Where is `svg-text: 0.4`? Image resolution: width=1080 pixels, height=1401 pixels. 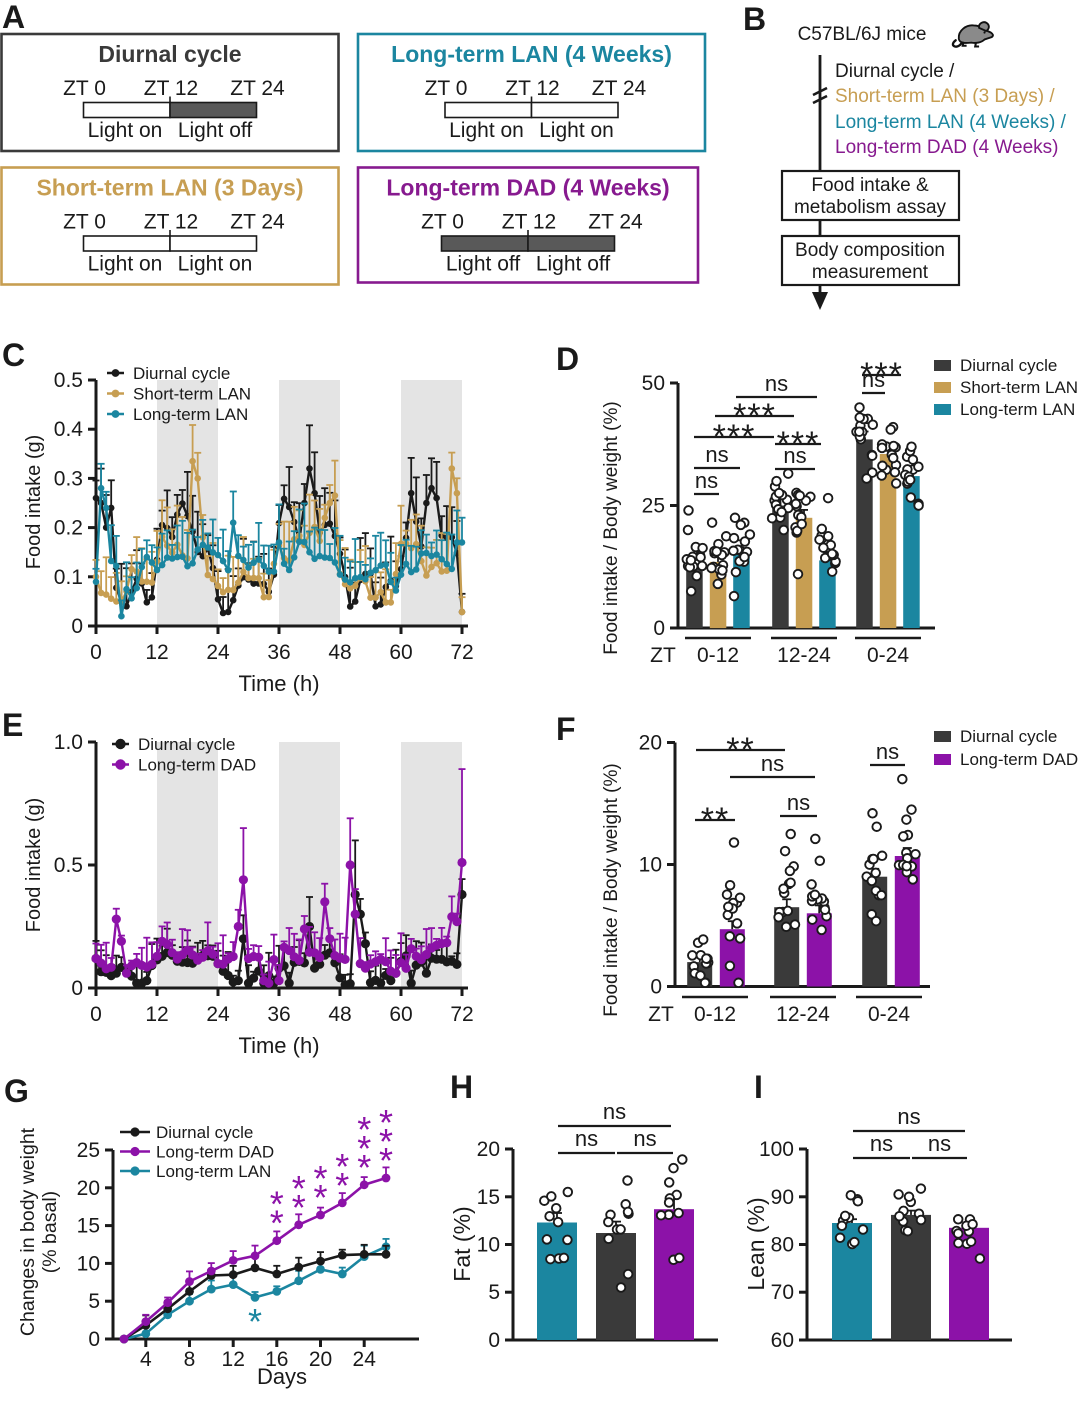
svg-text: 0.4 is located at coordinates (69, 429).